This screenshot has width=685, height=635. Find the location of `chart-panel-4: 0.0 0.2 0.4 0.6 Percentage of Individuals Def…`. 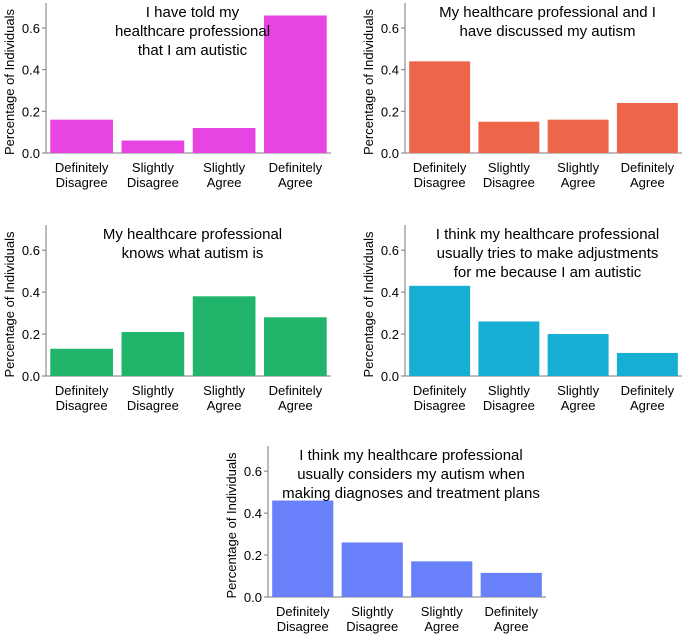

chart-panel-4: 0.0 0.2 0.4 0.6 Percentage of Individuals Def… is located at coordinates (521, 319).